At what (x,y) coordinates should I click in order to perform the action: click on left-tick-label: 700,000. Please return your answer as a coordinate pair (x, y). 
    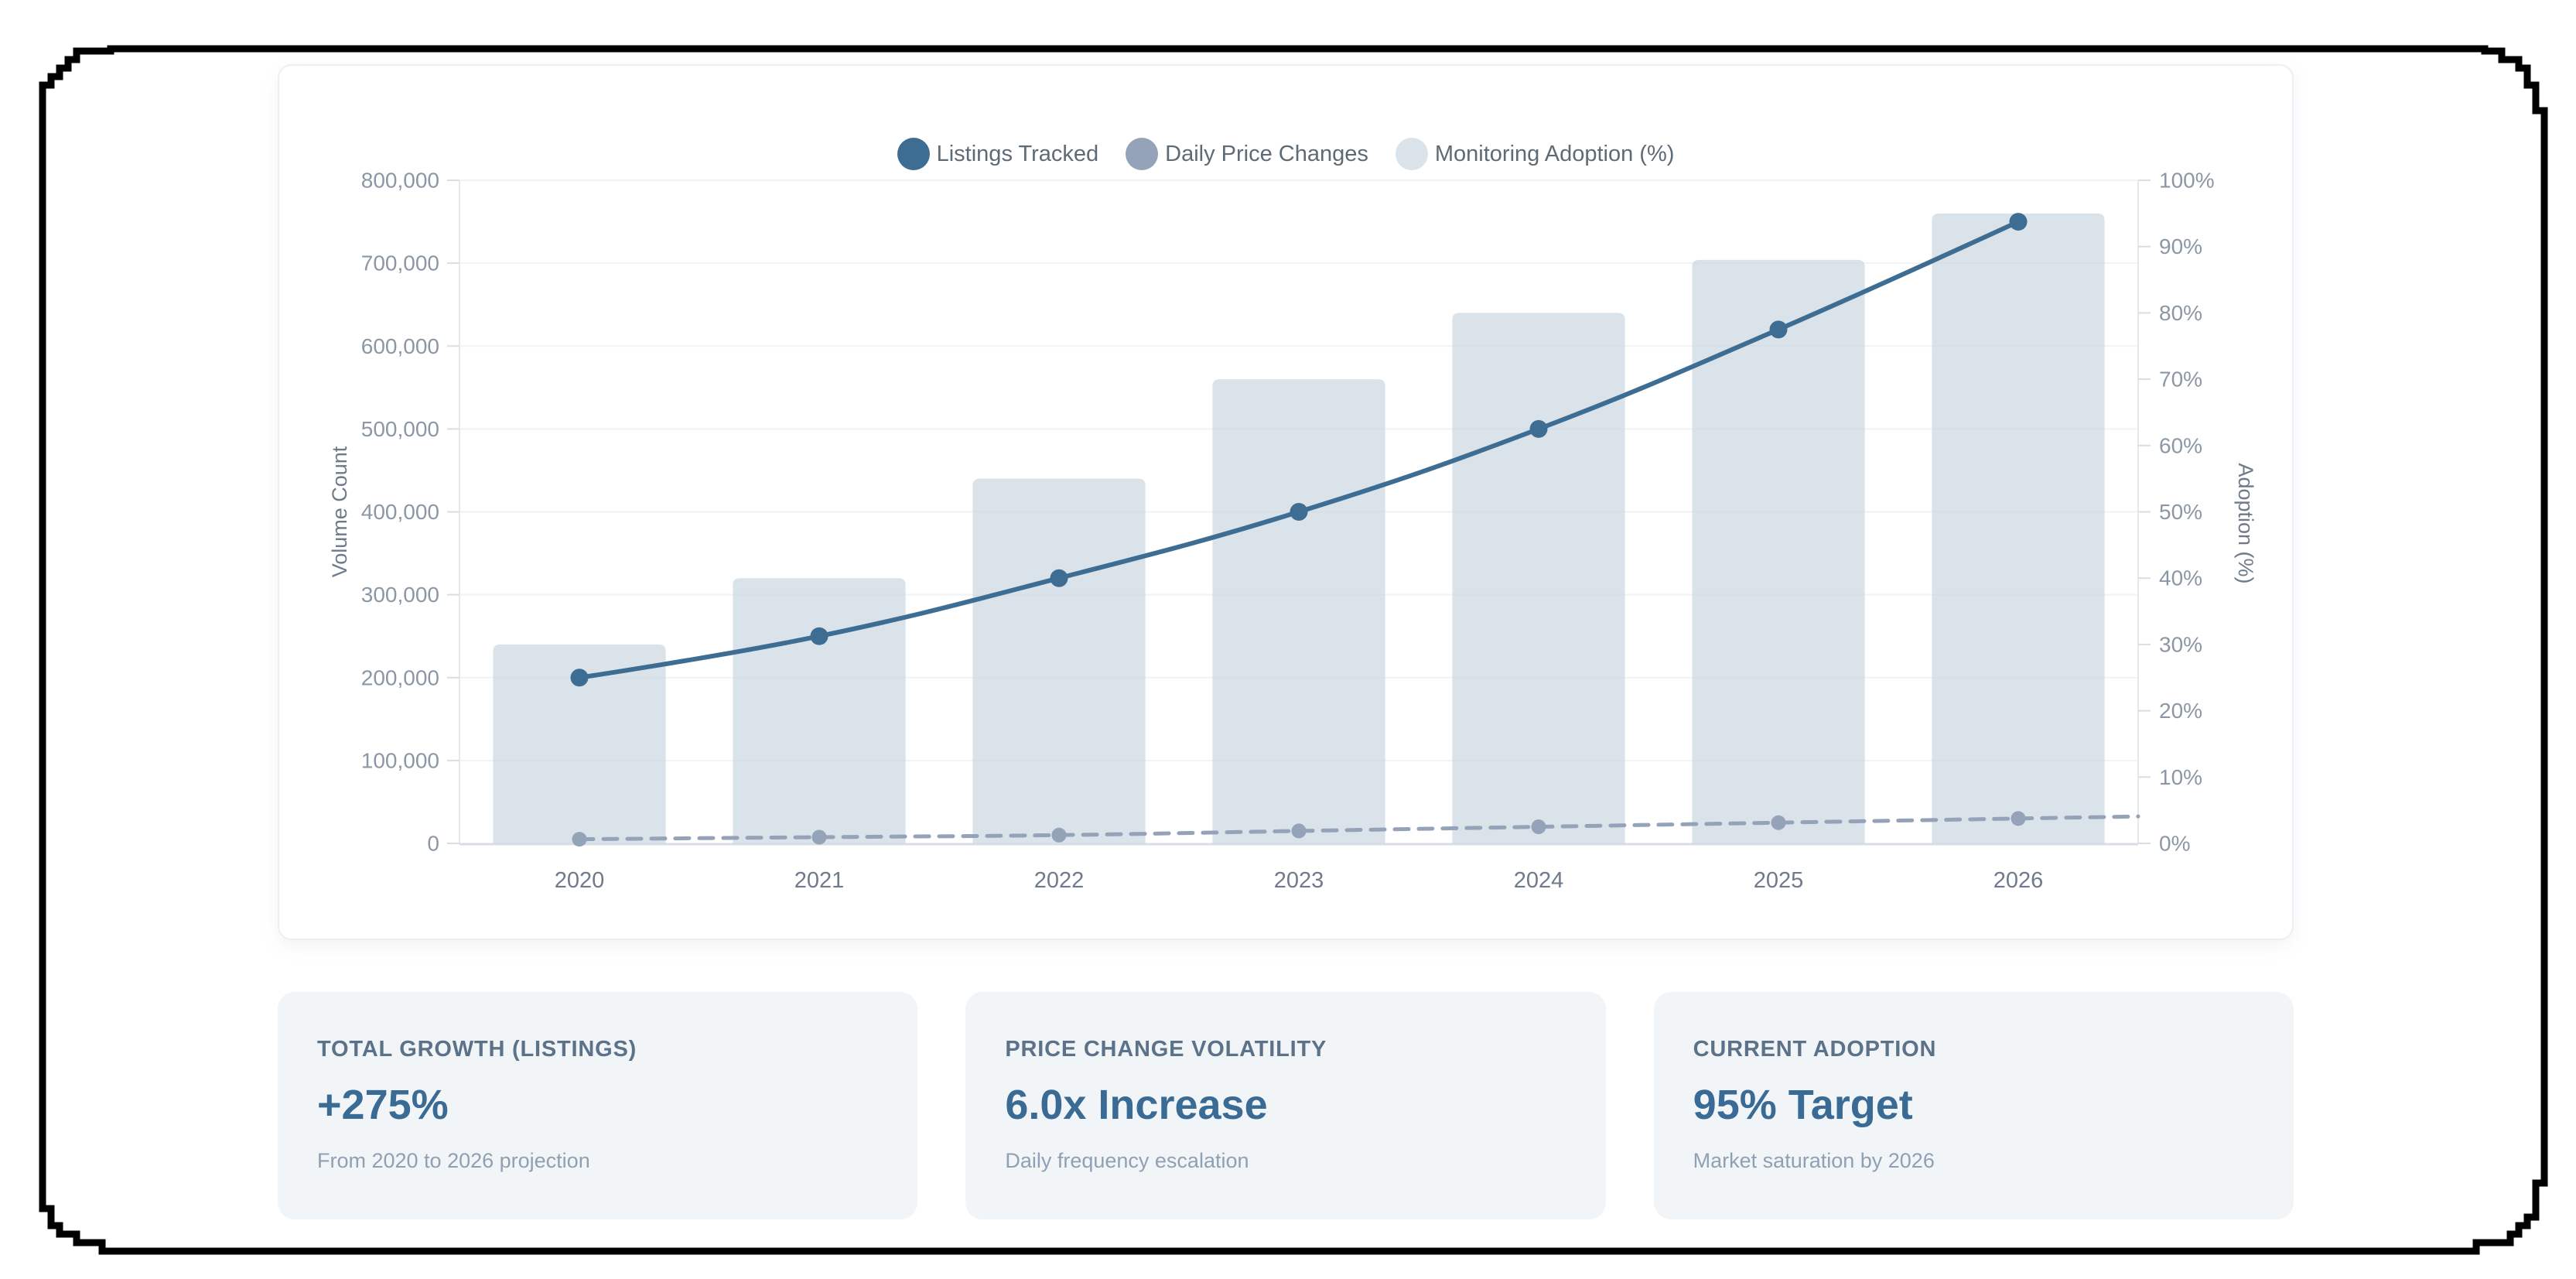
    Looking at the image, I should click on (400, 263).